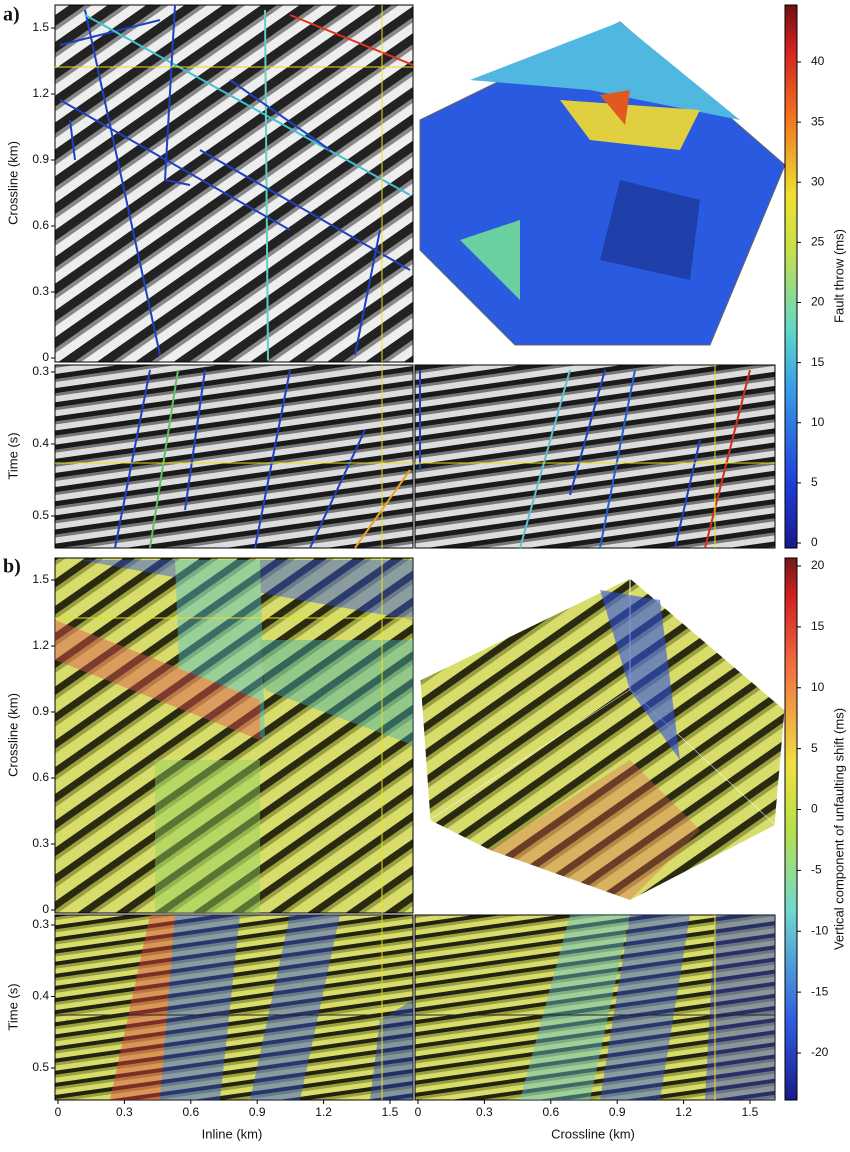 The image size is (850, 1152). Describe the element at coordinates (234, 183) in the screenshot. I see `seismic-map` at that location.